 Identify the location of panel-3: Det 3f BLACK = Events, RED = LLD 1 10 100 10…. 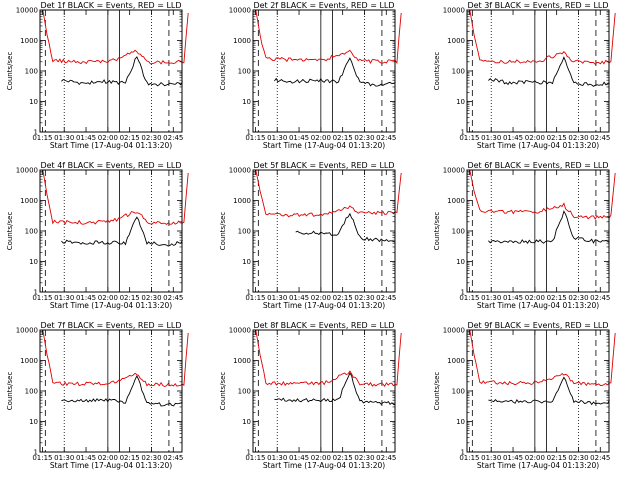
(524, 75).